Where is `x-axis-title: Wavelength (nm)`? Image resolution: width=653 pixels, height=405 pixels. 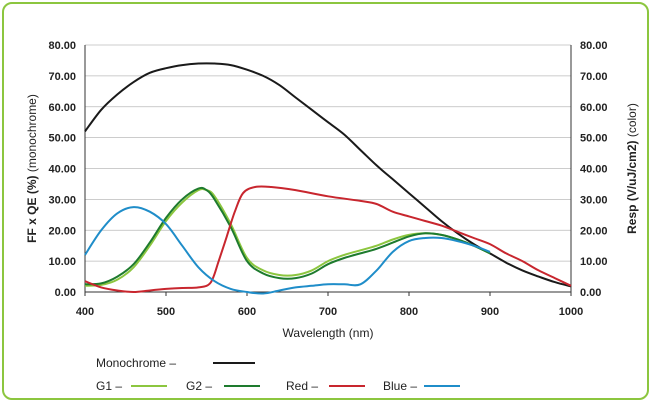 x-axis-title: Wavelength (nm) is located at coordinates (328, 333).